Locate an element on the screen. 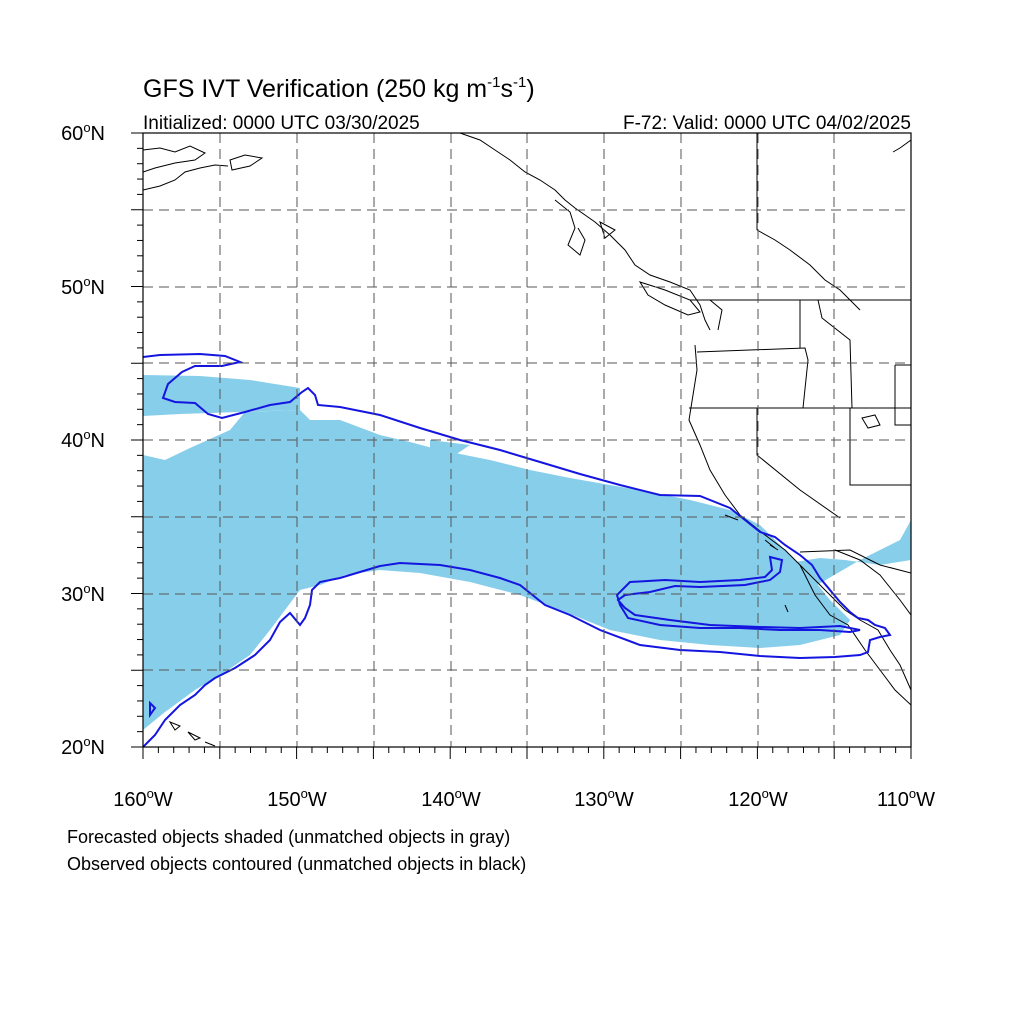  lon-label-140w: 140oW is located at coordinates (451, 798).